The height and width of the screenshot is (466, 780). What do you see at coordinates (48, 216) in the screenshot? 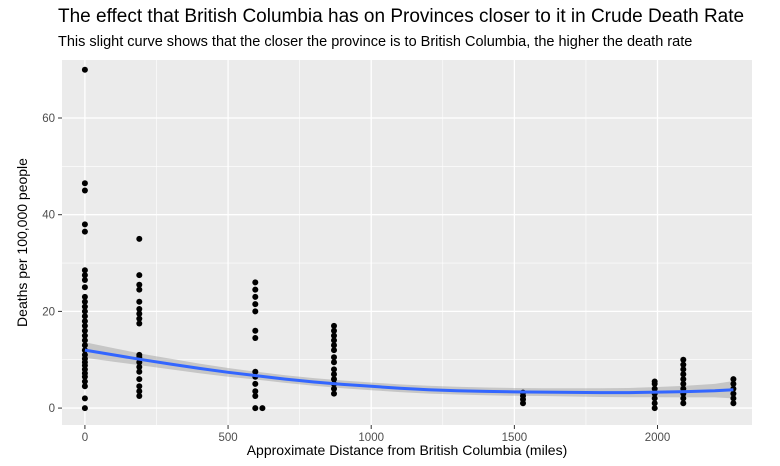
I see `y-tick-label: 40` at bounding box center [48, 216].